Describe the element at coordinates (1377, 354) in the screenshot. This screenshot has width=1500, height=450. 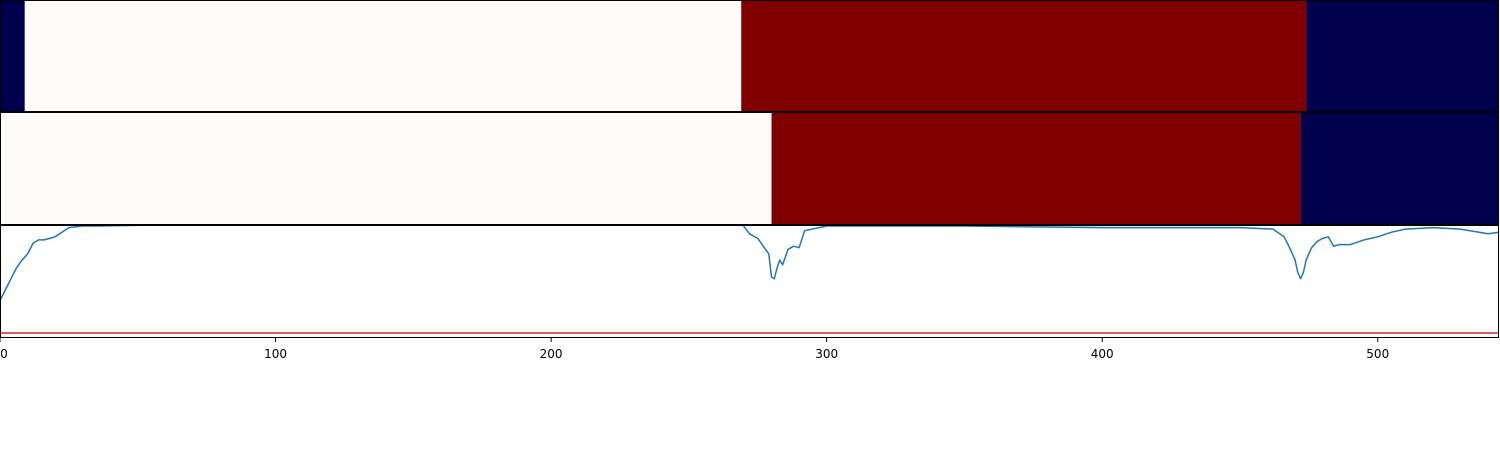
I see `x-tick-label-5: 500` at that location.